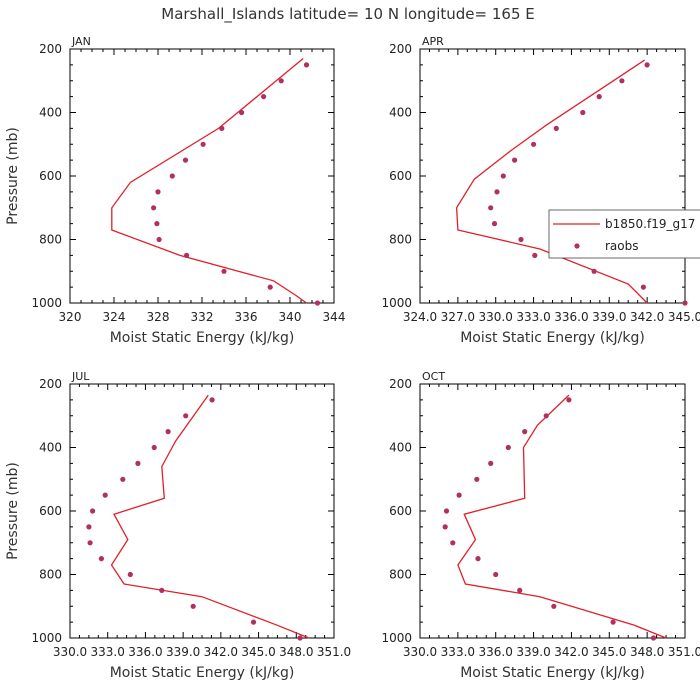  What do you see at coordinates (684, 317) in the screenshot?
I see `x-tick-label: 345.0` at bounding box center [684, 317].